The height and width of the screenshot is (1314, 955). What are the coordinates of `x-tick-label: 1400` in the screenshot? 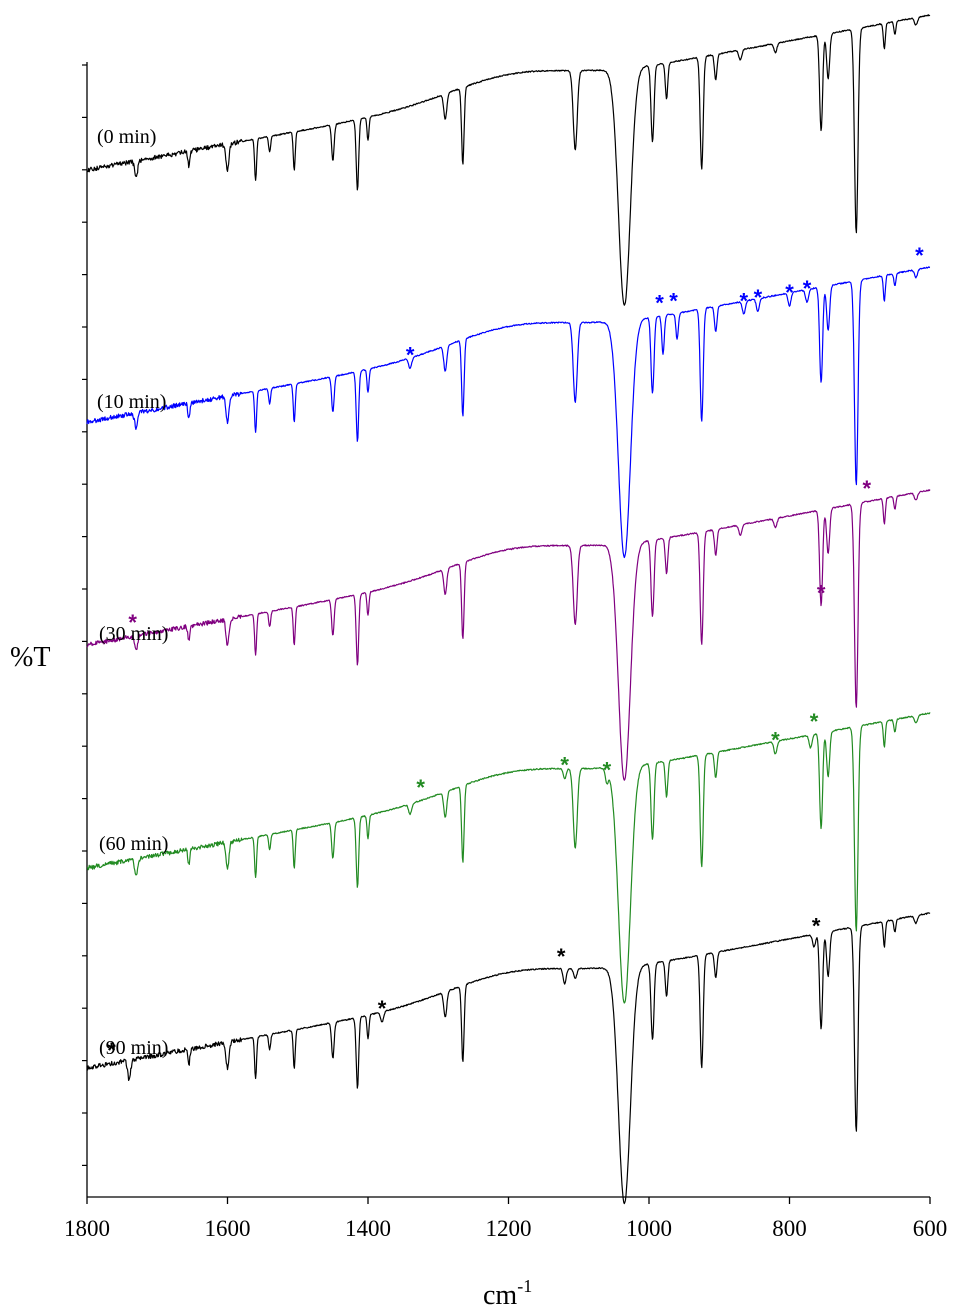 It's located at (368, 1228).